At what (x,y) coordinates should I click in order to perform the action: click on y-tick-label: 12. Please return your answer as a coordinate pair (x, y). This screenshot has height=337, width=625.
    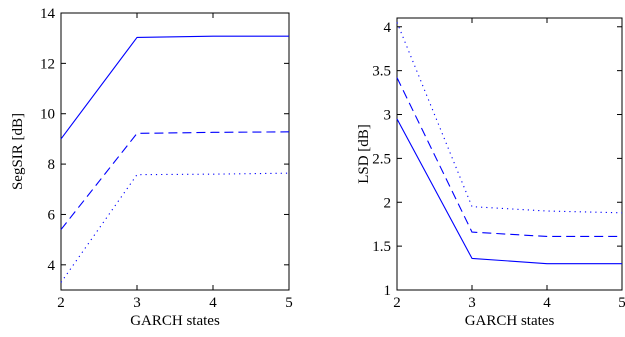
    Looking at the image, I should click on (47, 64).